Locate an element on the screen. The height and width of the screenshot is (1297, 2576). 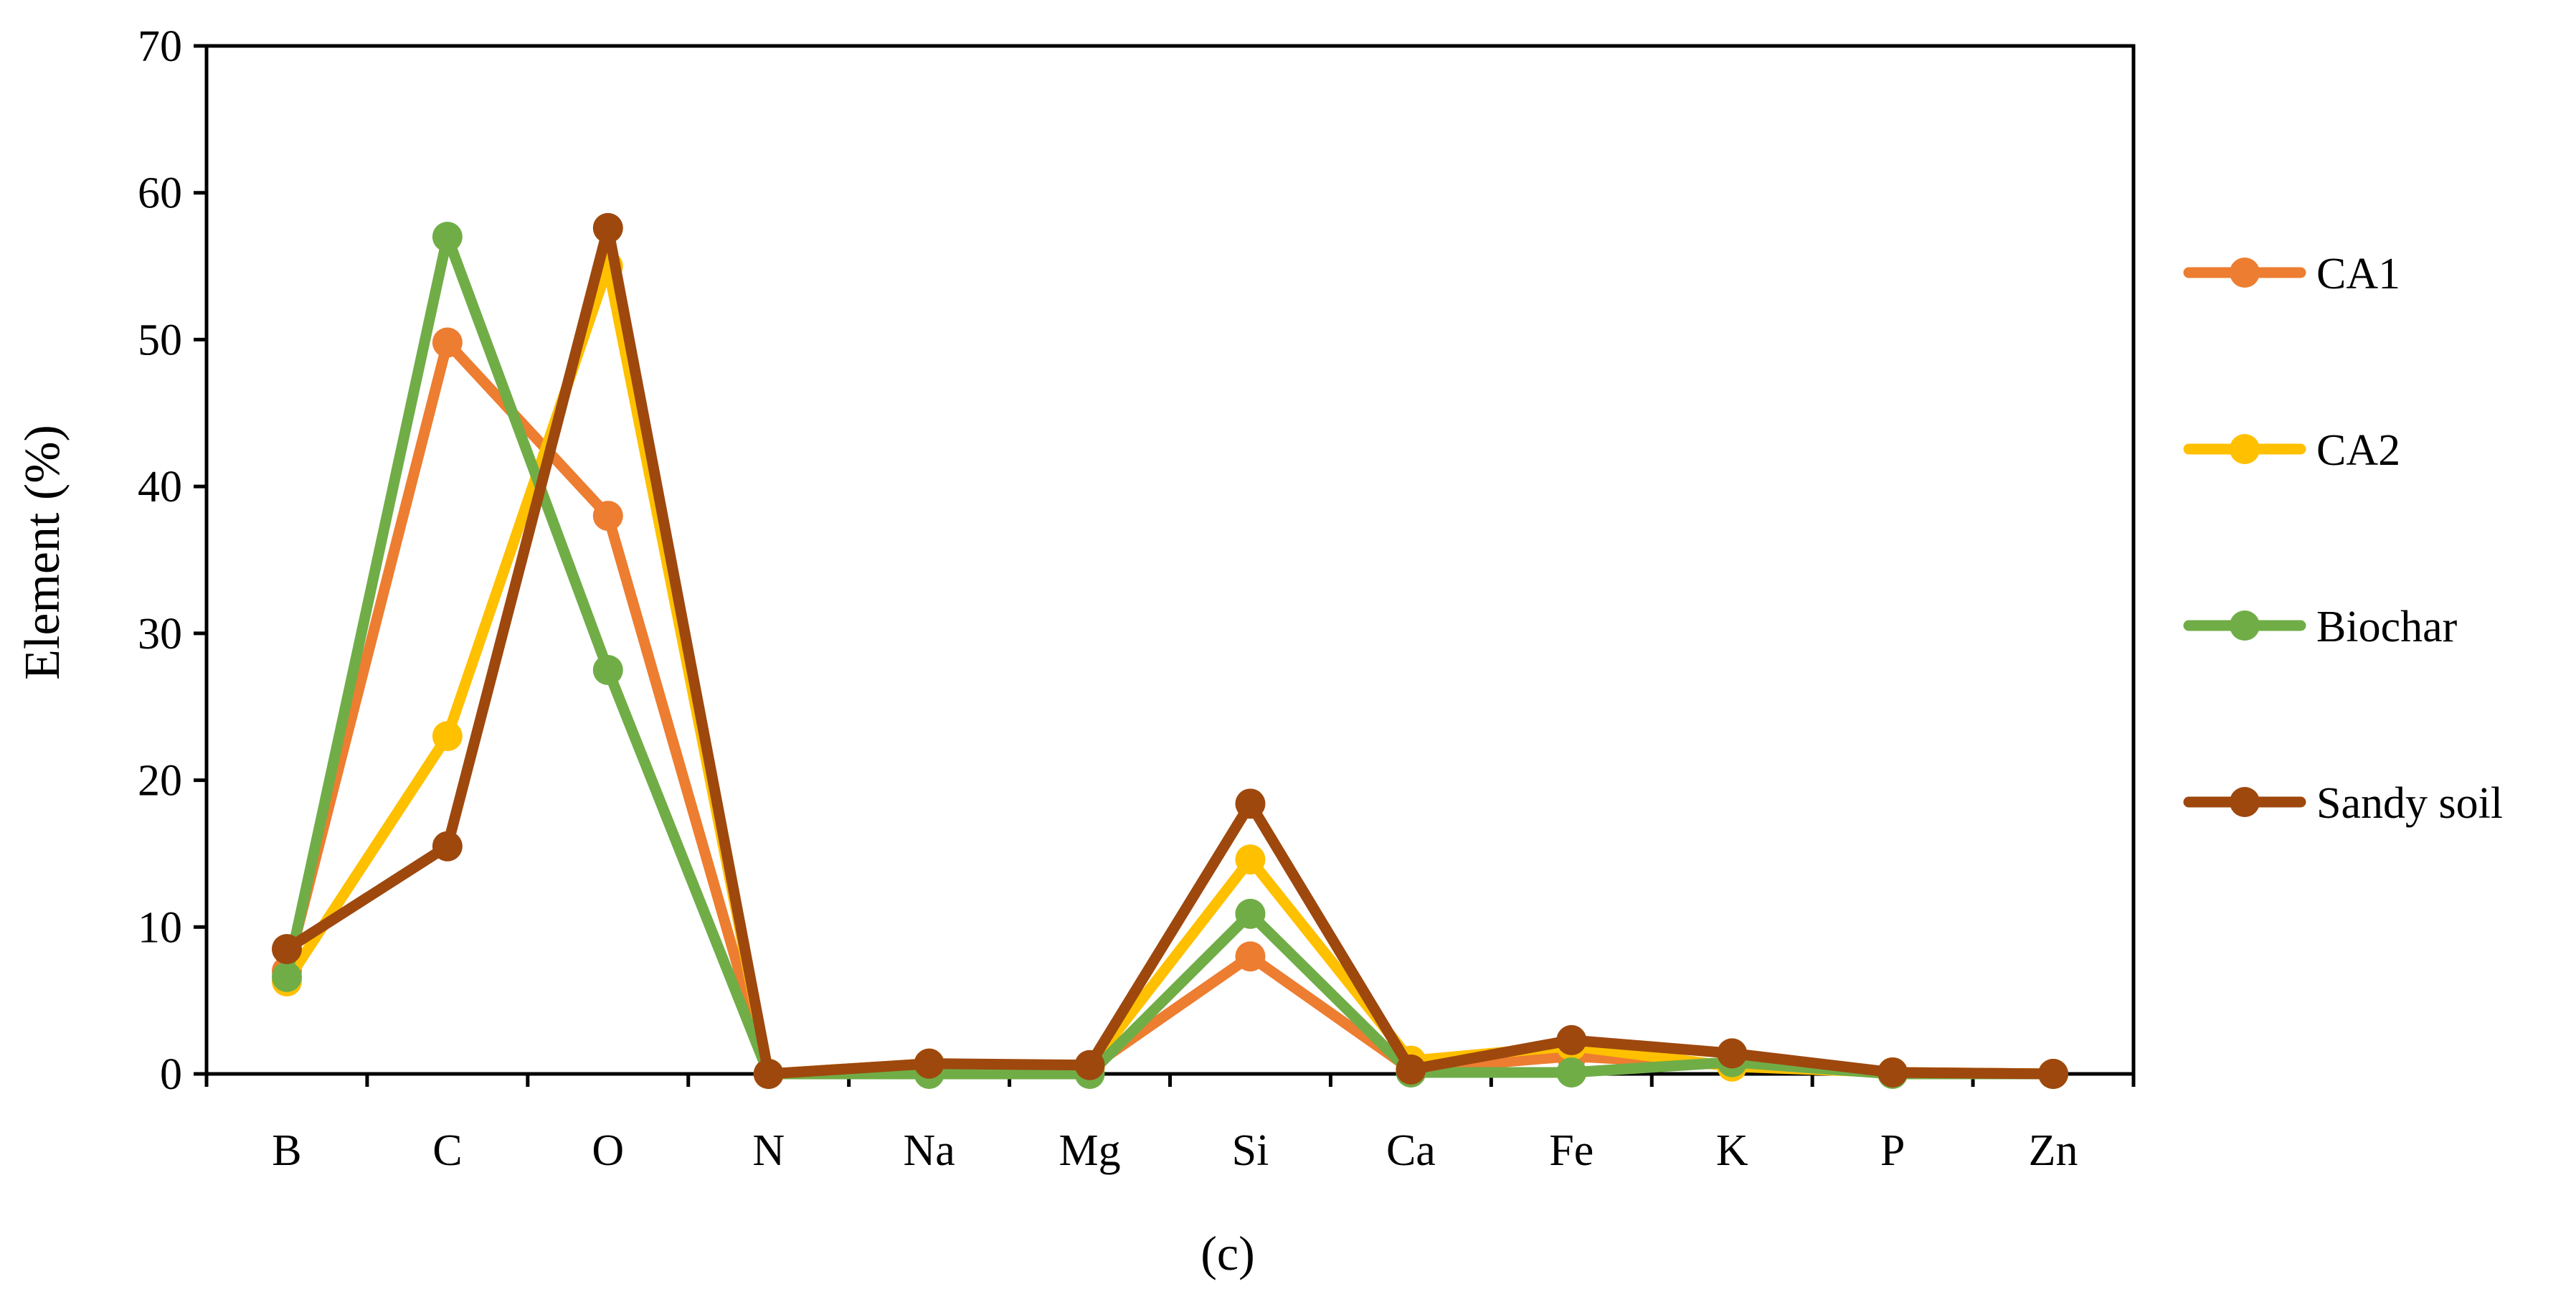
x-tick-label: Na is located at coordinates (929, 1150).